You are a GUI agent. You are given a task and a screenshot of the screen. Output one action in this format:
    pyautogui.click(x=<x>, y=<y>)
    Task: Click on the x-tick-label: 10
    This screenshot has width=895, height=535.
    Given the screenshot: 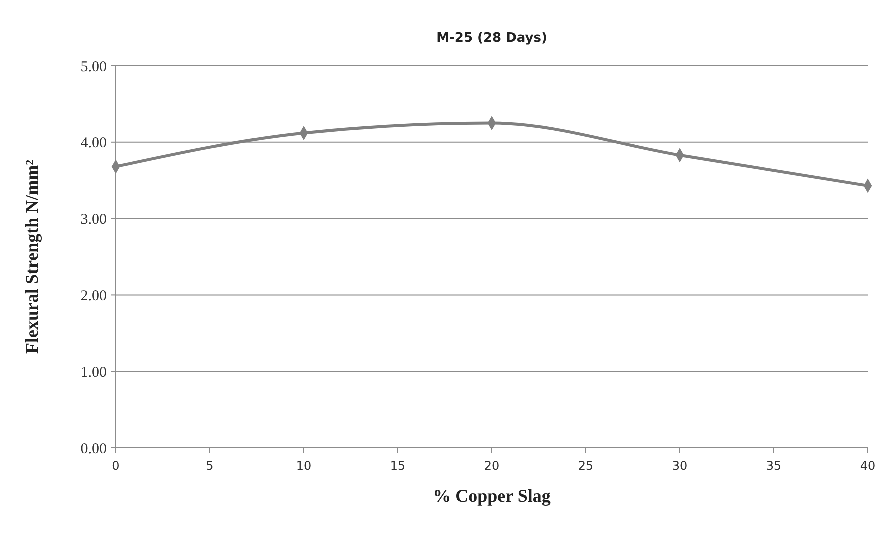 What is the action you would take?
    pyautogui.click(x=304, y=466)
    